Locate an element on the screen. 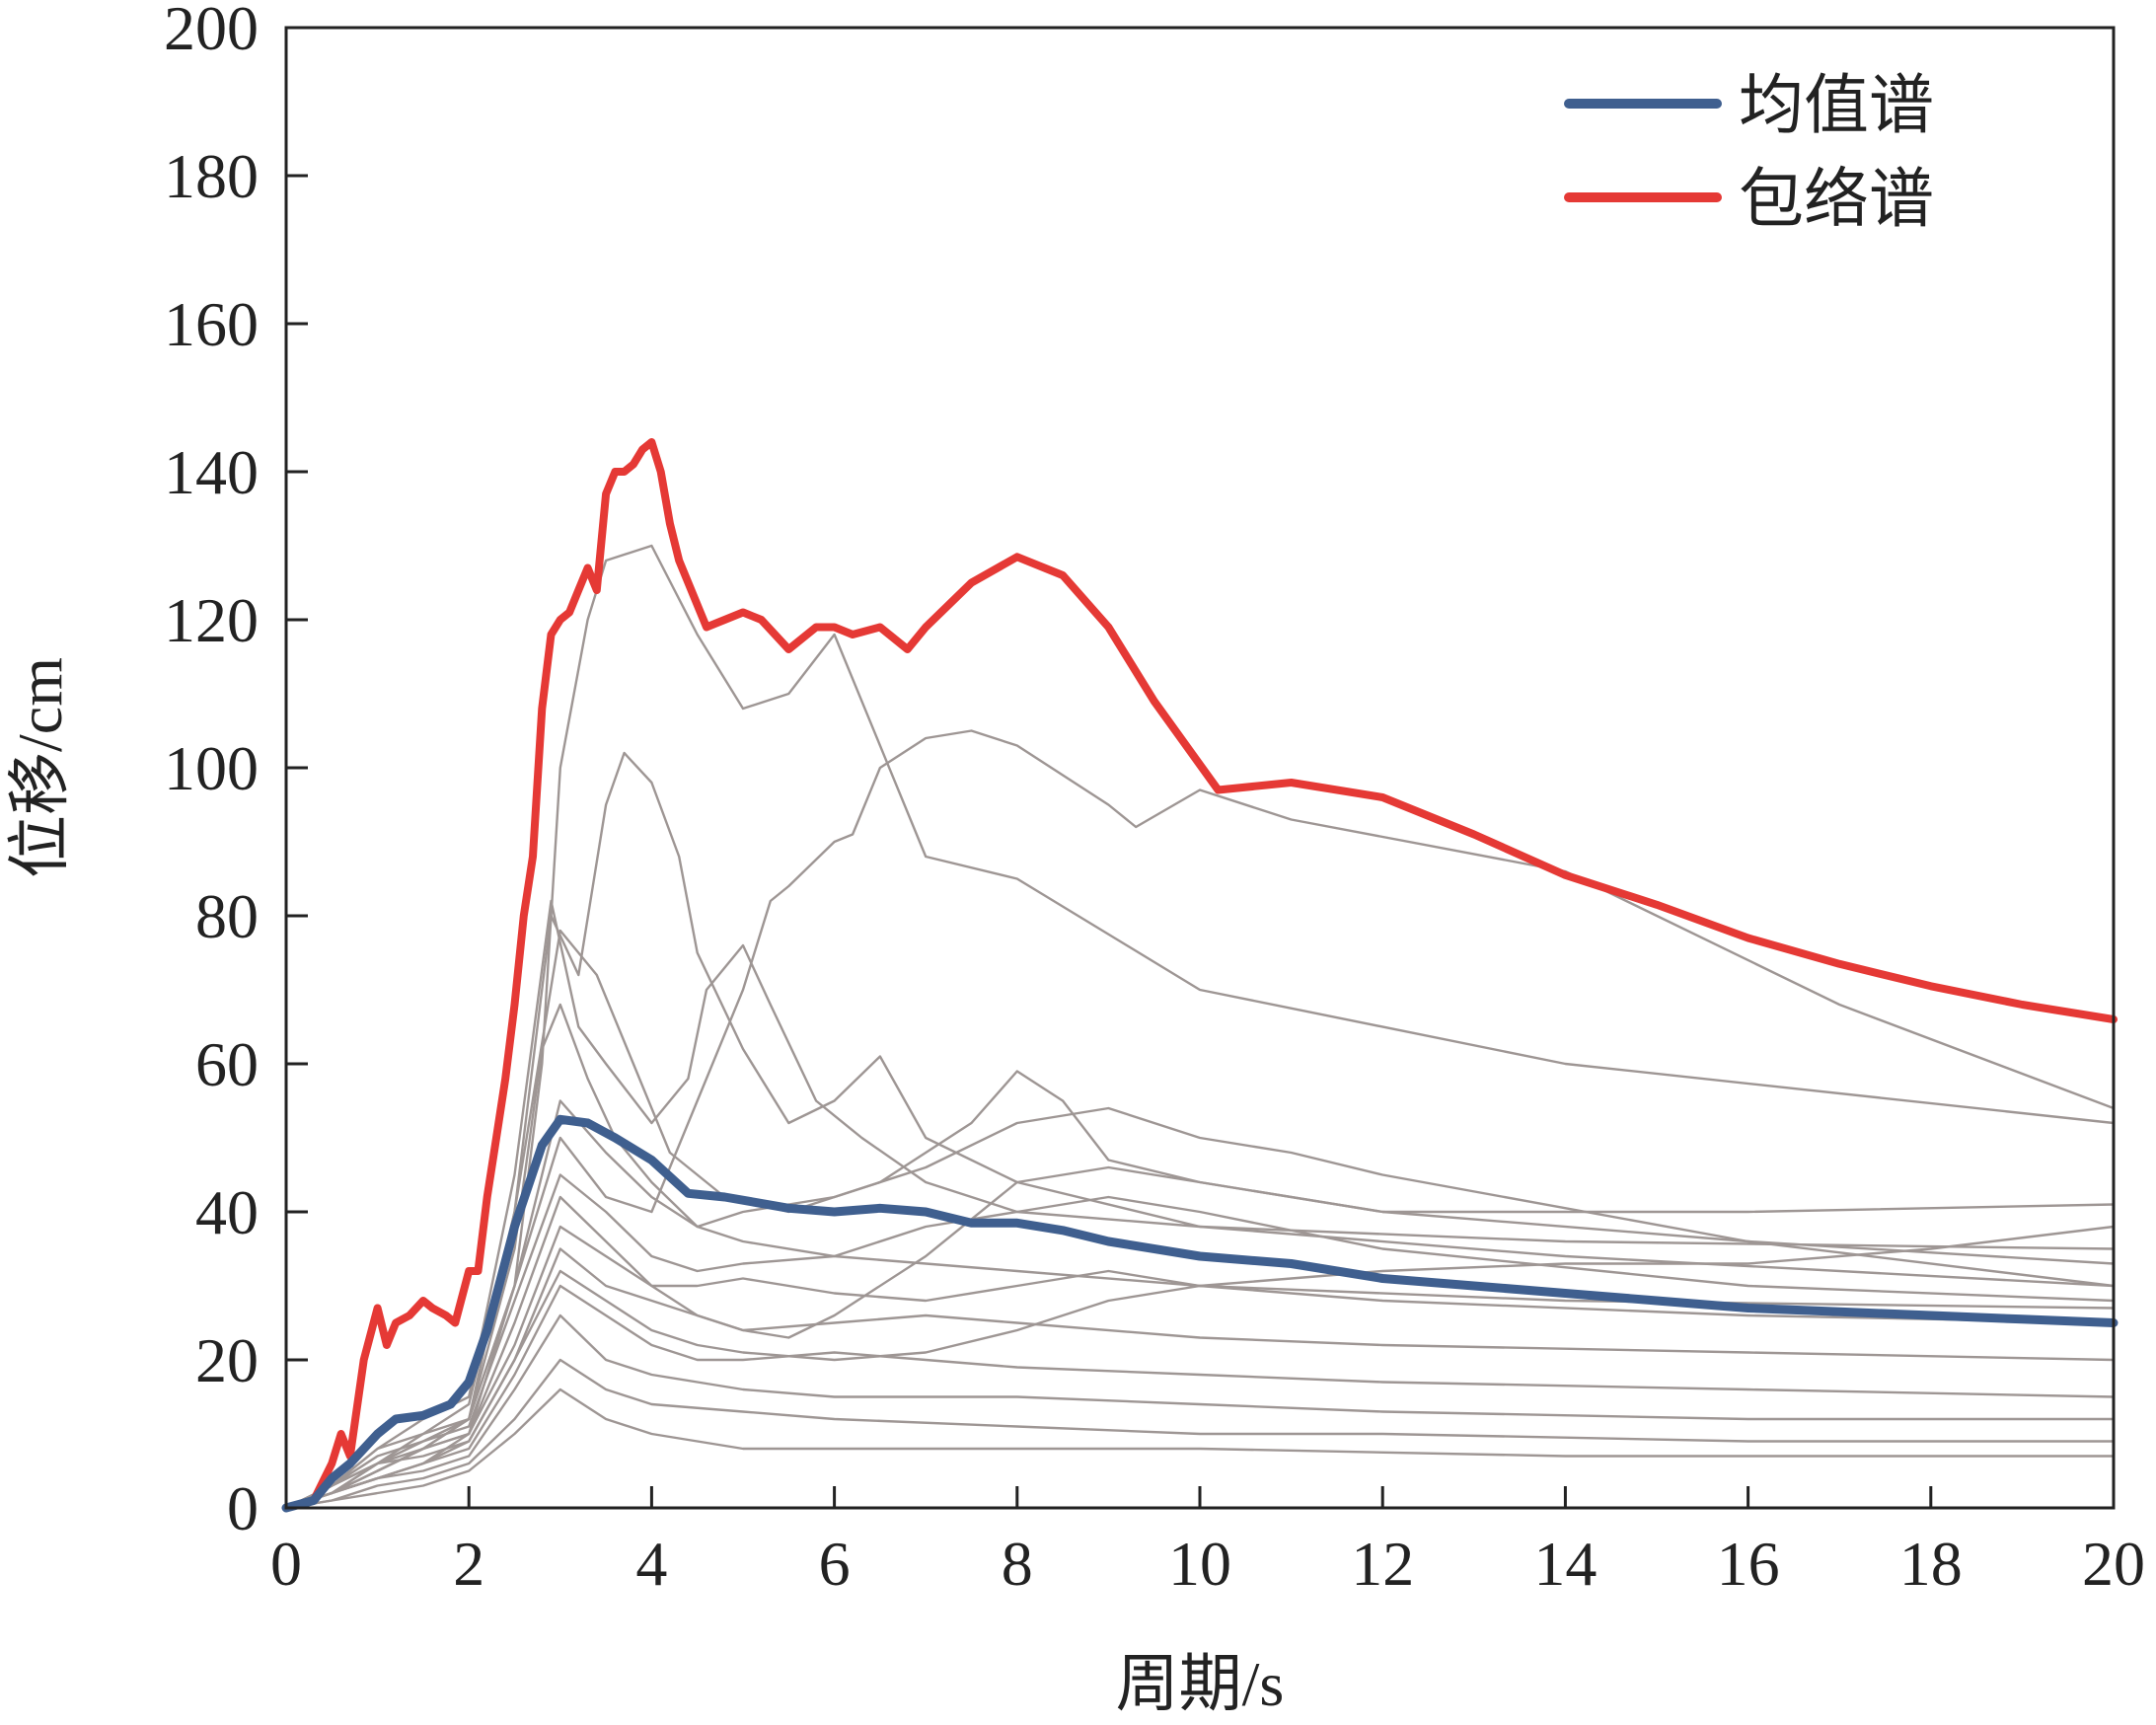  y-tick-label: 100 is located at coordinates (211, 768).